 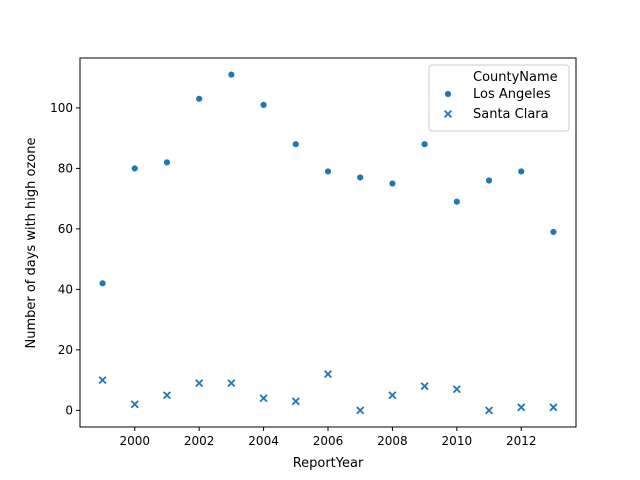 I want to click on legend-marker-los-angeles, so click(x=448, y=94).